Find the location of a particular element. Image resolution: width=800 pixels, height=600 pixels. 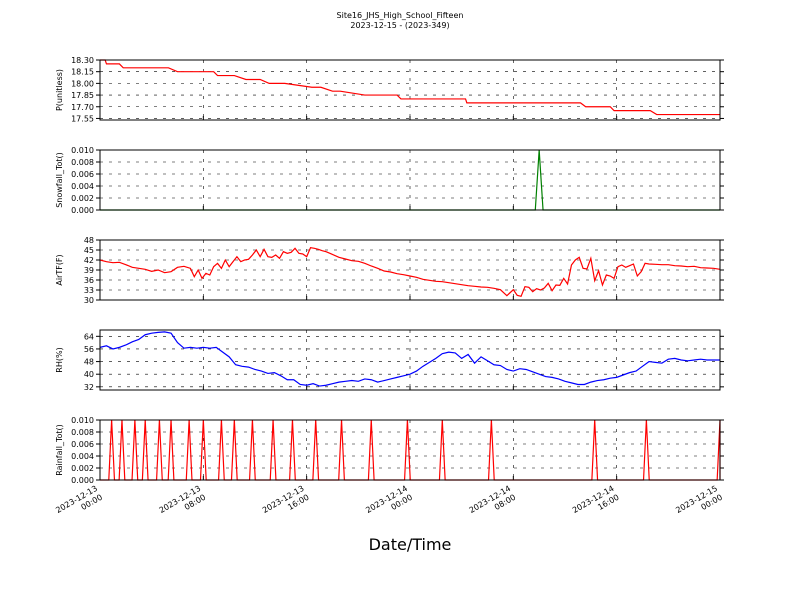

panel-5-ytick-label-1: 0.002 is located at coordinates (82, 468).